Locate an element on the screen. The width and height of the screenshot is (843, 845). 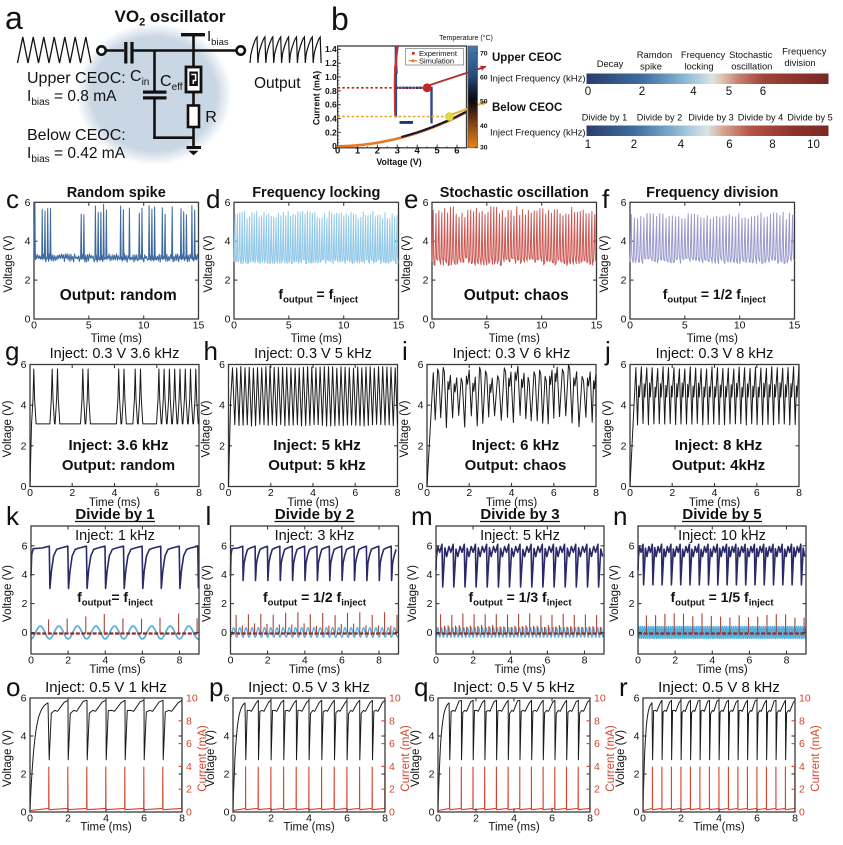
svg-text: i is located at coordinates (405, 351).